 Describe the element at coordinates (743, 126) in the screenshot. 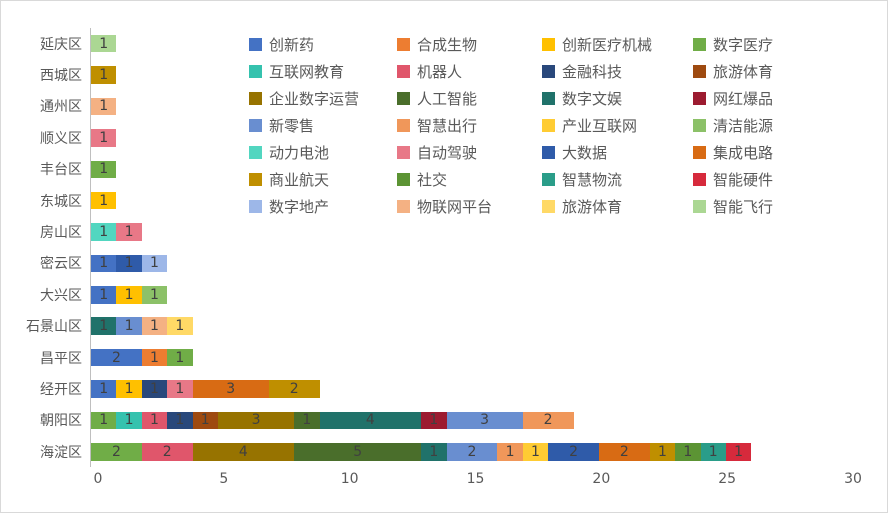

I see `legend-label: 清洁能源` at that location.